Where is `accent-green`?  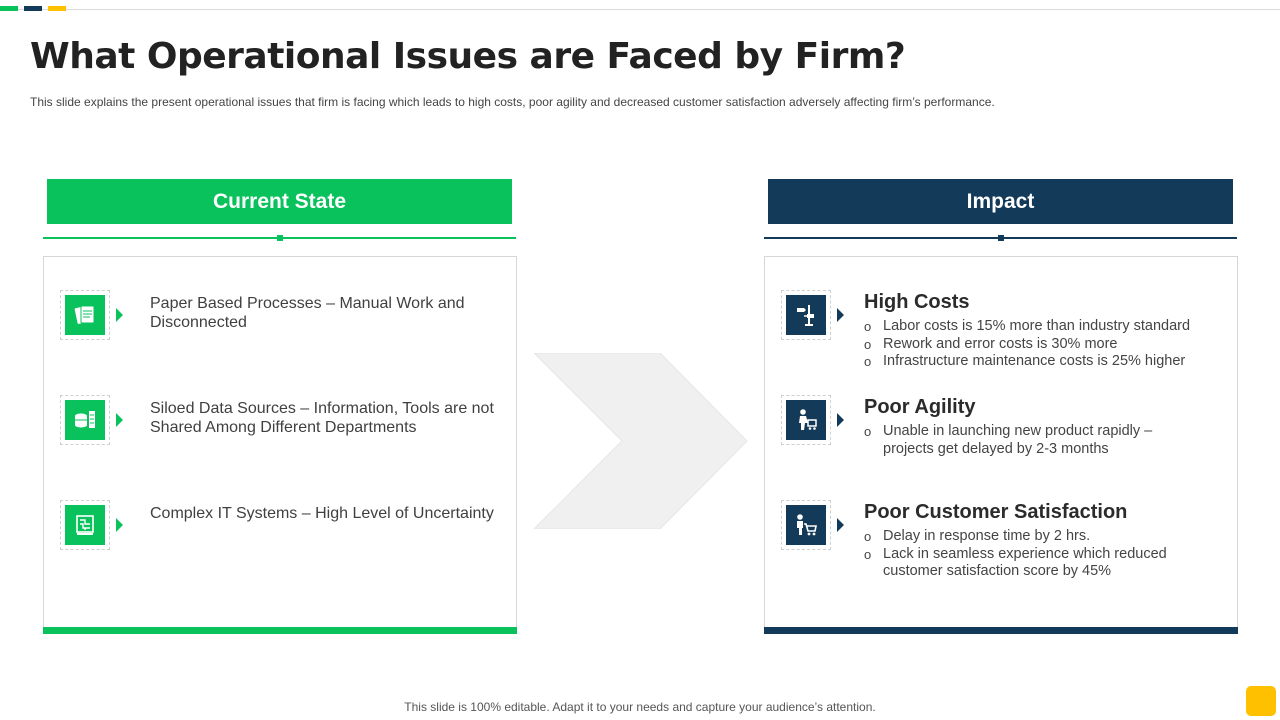
accent-green is located at coordinates (9, 8).